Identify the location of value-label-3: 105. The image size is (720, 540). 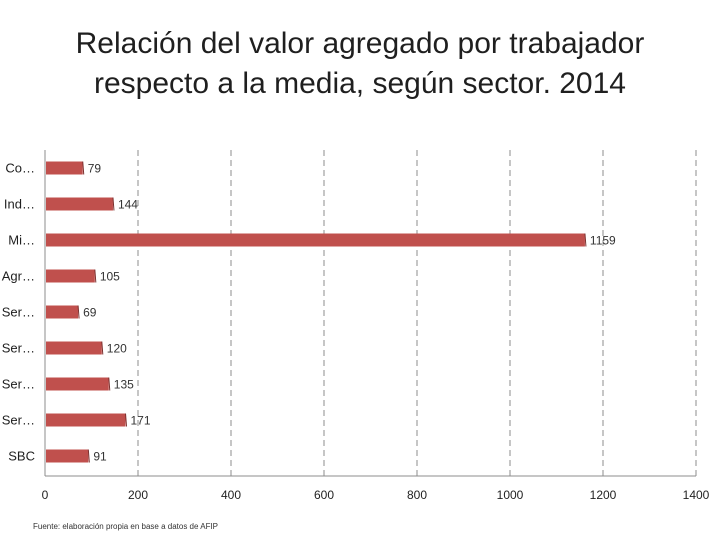
(110, 277).